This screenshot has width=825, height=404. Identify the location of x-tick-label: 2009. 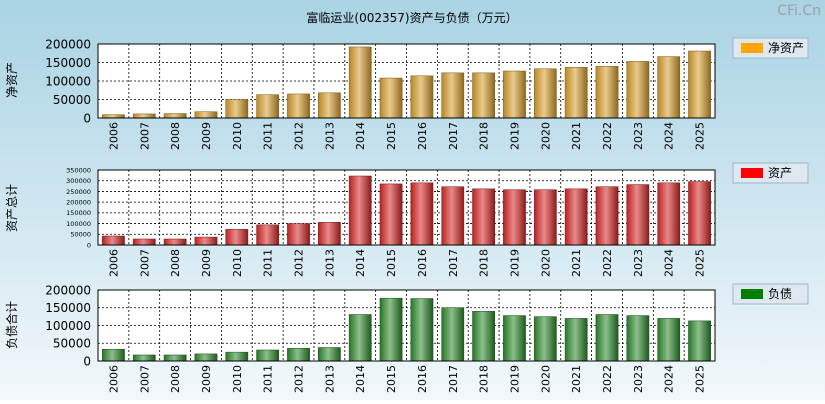
(206, 379).